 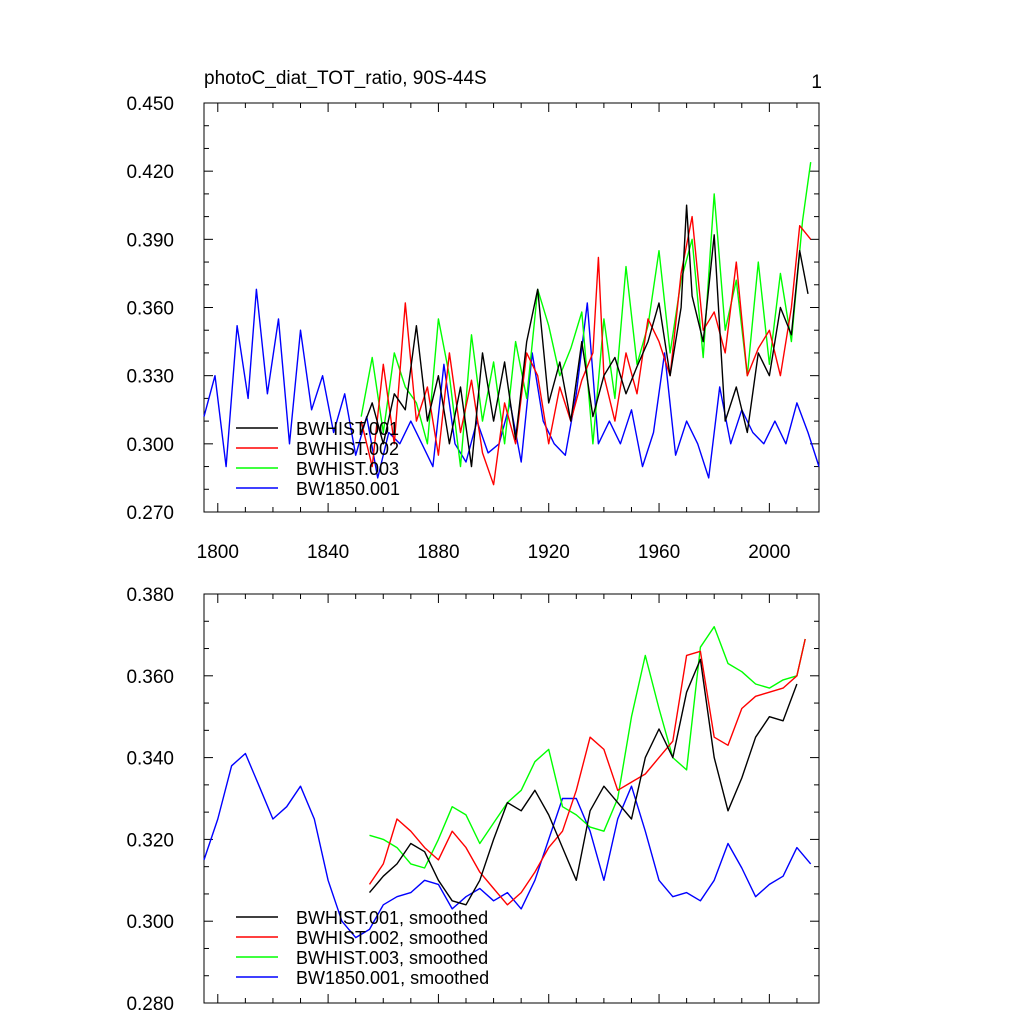 What do you see at coordinates (659, 552) in the screenshot?
I see `x-tick-label: 1960` at bounding box center [659, 552].